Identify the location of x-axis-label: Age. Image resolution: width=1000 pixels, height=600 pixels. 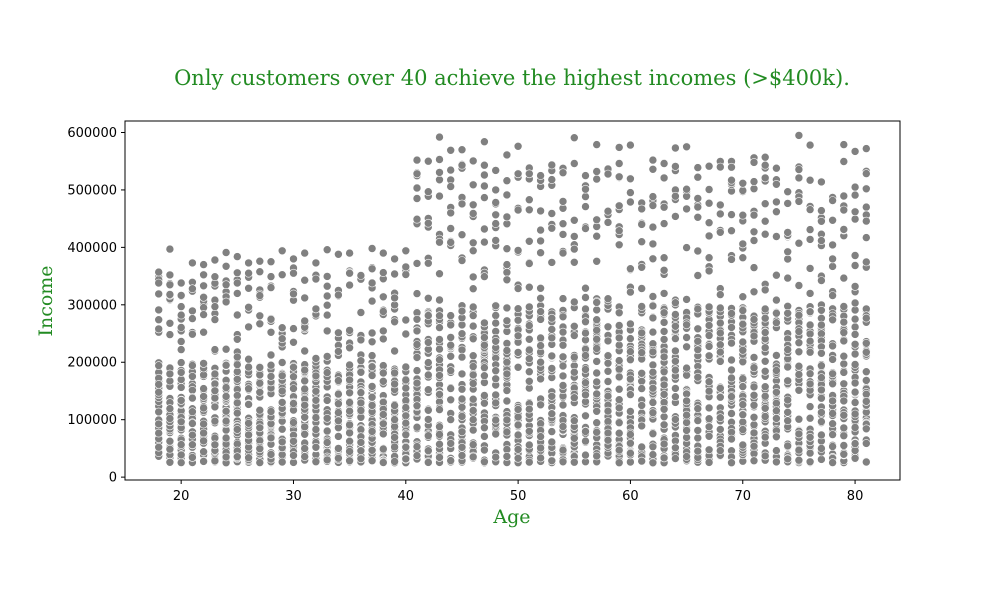
(511, 517).